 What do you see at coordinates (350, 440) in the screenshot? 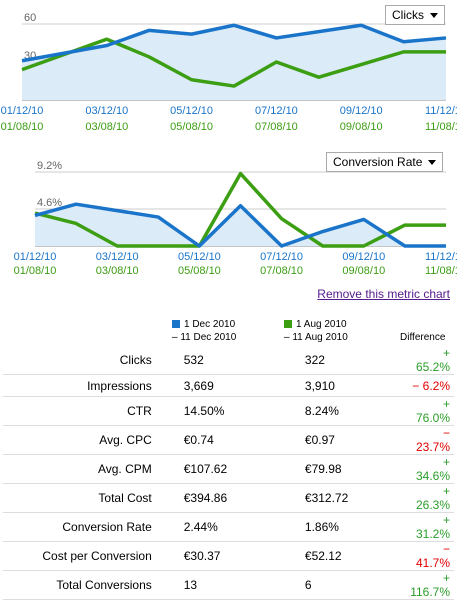
I see `range-2-value: €0.97` at bounding box center [350, 440].